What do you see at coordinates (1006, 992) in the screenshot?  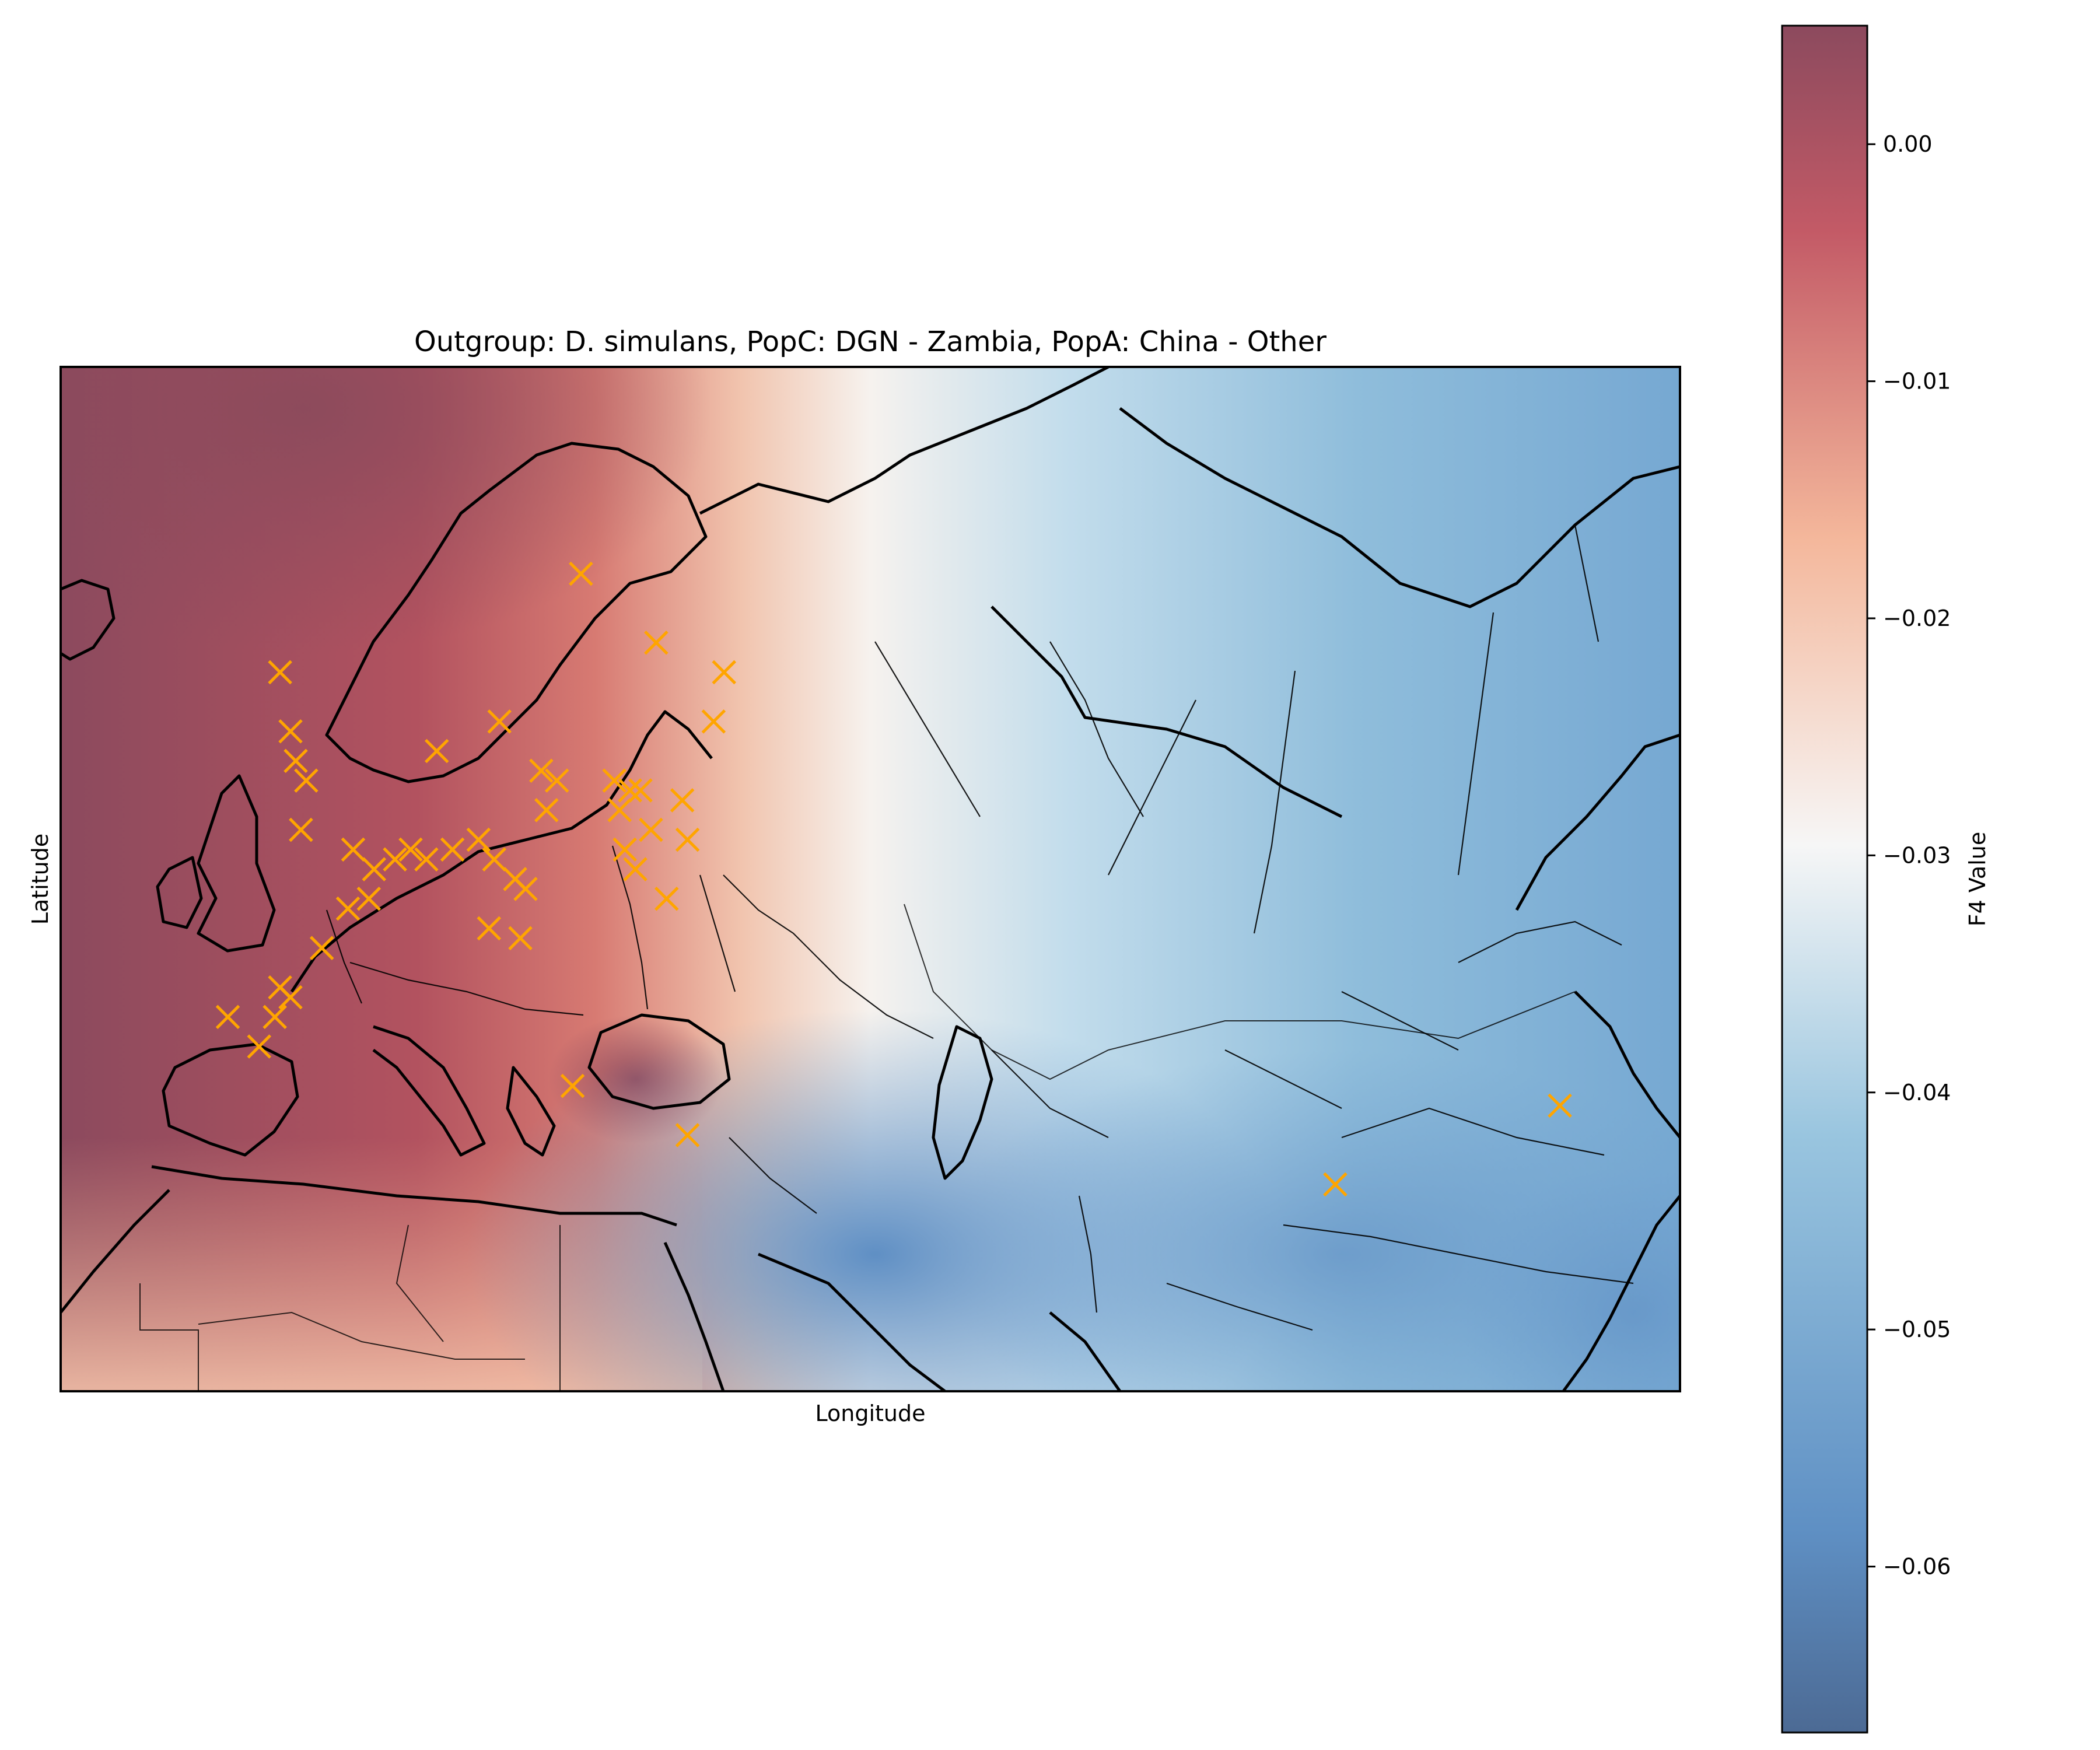 I see `border-central-asia` at bounding box center [1006, 992].